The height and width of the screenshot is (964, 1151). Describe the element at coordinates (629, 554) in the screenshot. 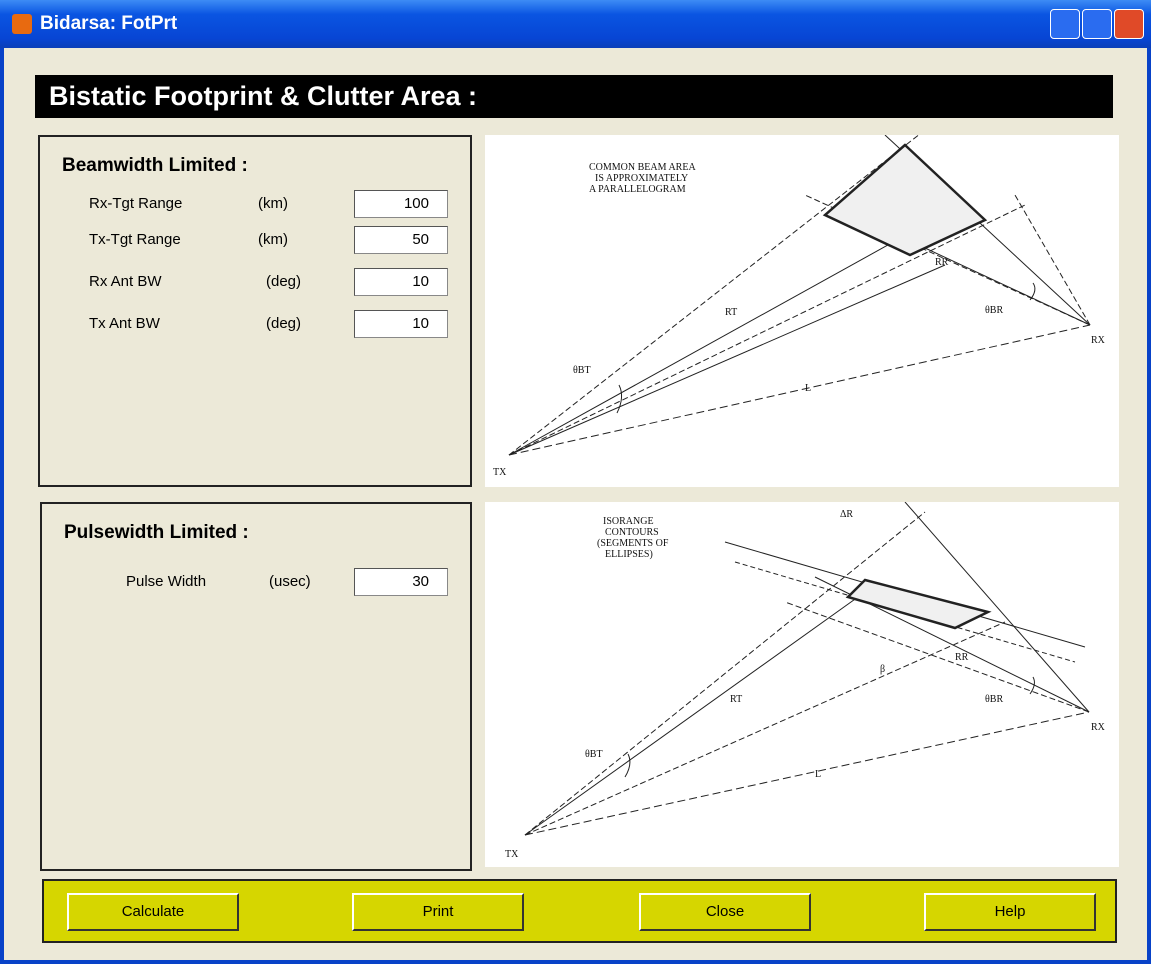

I see `note: ELLIPSES)` at that location.